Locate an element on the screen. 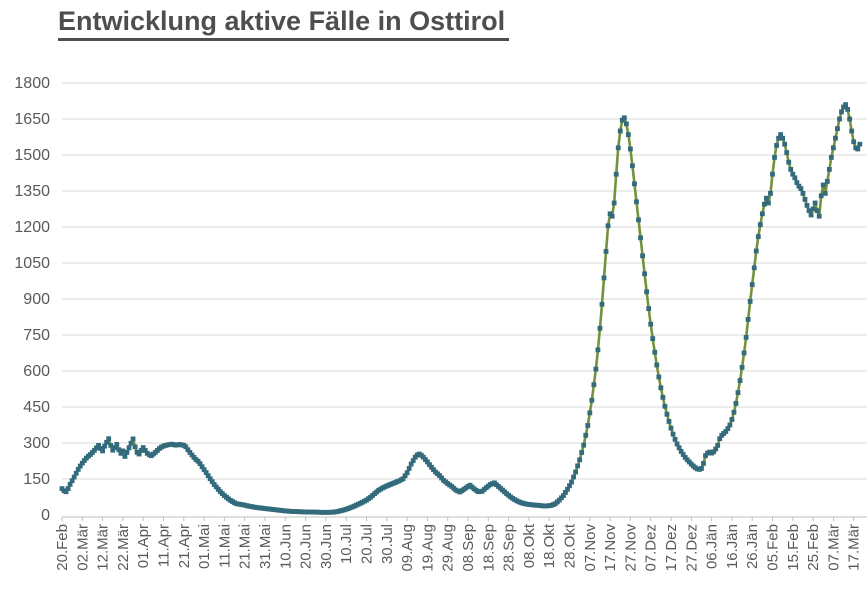 The image size is (867, 596). x-tick-label: 28.Okt is located at coordinates (570, 545).